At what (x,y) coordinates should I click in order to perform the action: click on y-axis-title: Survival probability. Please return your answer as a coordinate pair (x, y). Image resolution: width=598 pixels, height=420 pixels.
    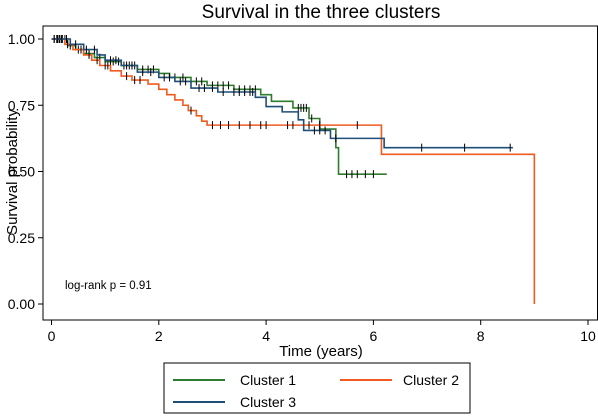
    Looking at the image, I should click on (12, 172).